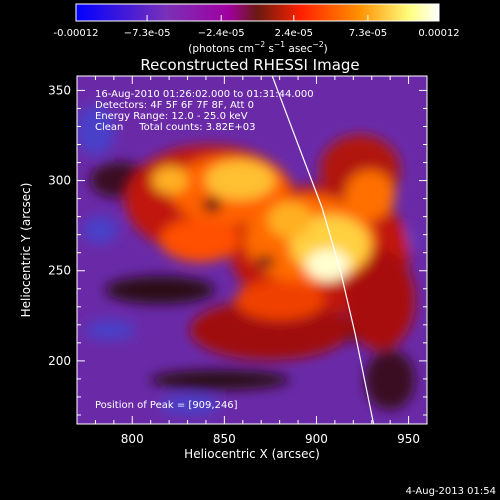  What do you see at coordinates (204, 94) in the screenshot?
I see `annotation-time: 16-Aug-2010 01:26:02.000 to 01:31:44.000` at bounding box center [204, 94].